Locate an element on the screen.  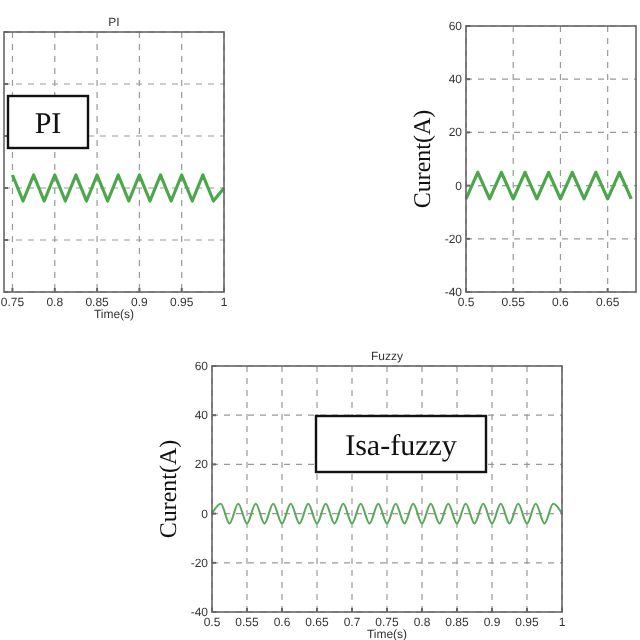
annotation: PI is located at coordinates (48, 124).